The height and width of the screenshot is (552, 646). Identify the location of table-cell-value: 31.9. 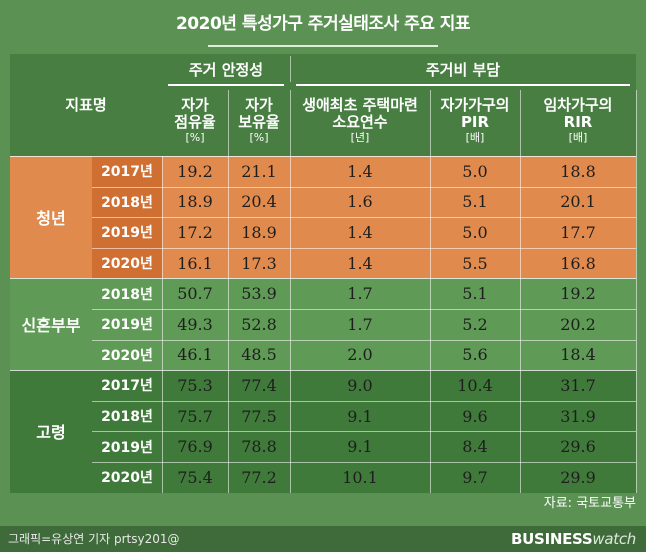
(578, 416).